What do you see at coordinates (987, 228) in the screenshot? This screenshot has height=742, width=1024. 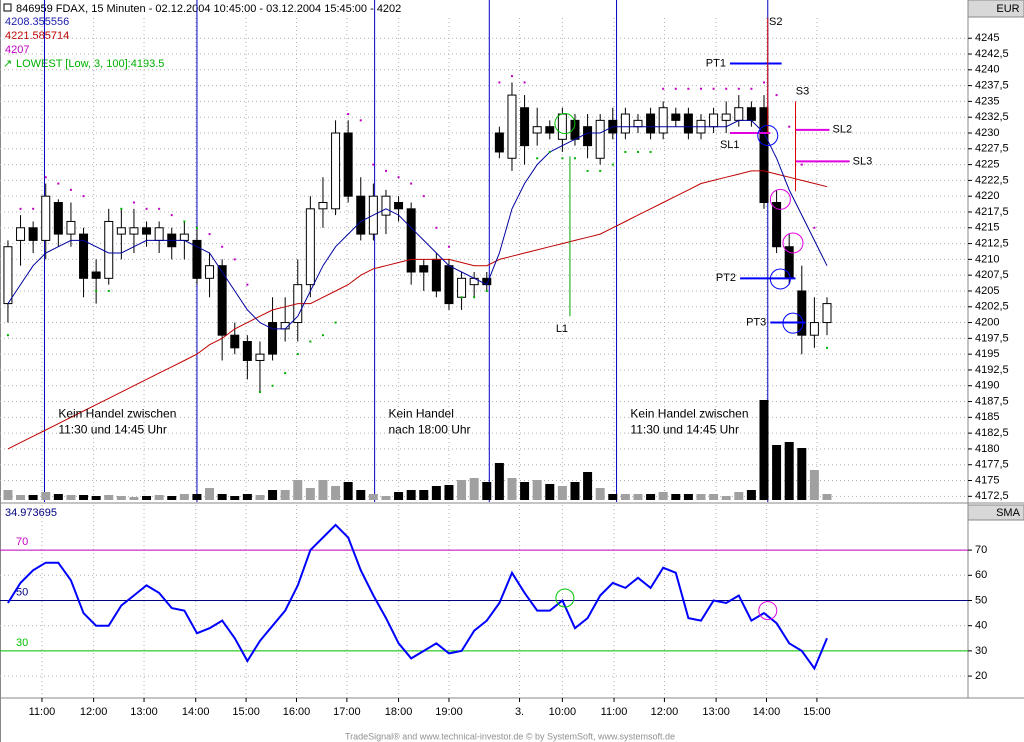 I see `y-tick-label: 4215` at bounding box center [987, 228].